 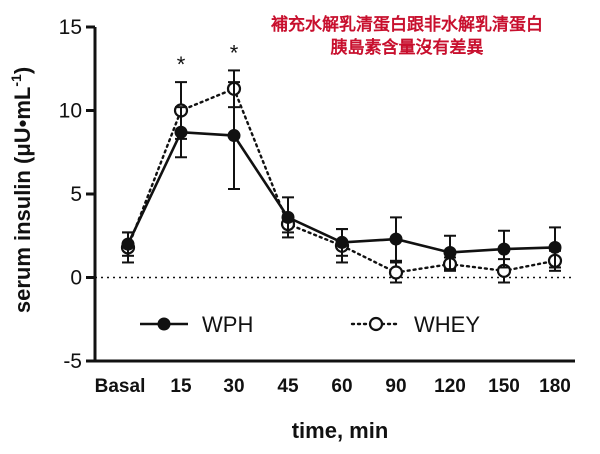 What do you see at coordinates (181, 386) in the screenshot?
I see `x-tick-label: 15` at bounding box center [181, 386].